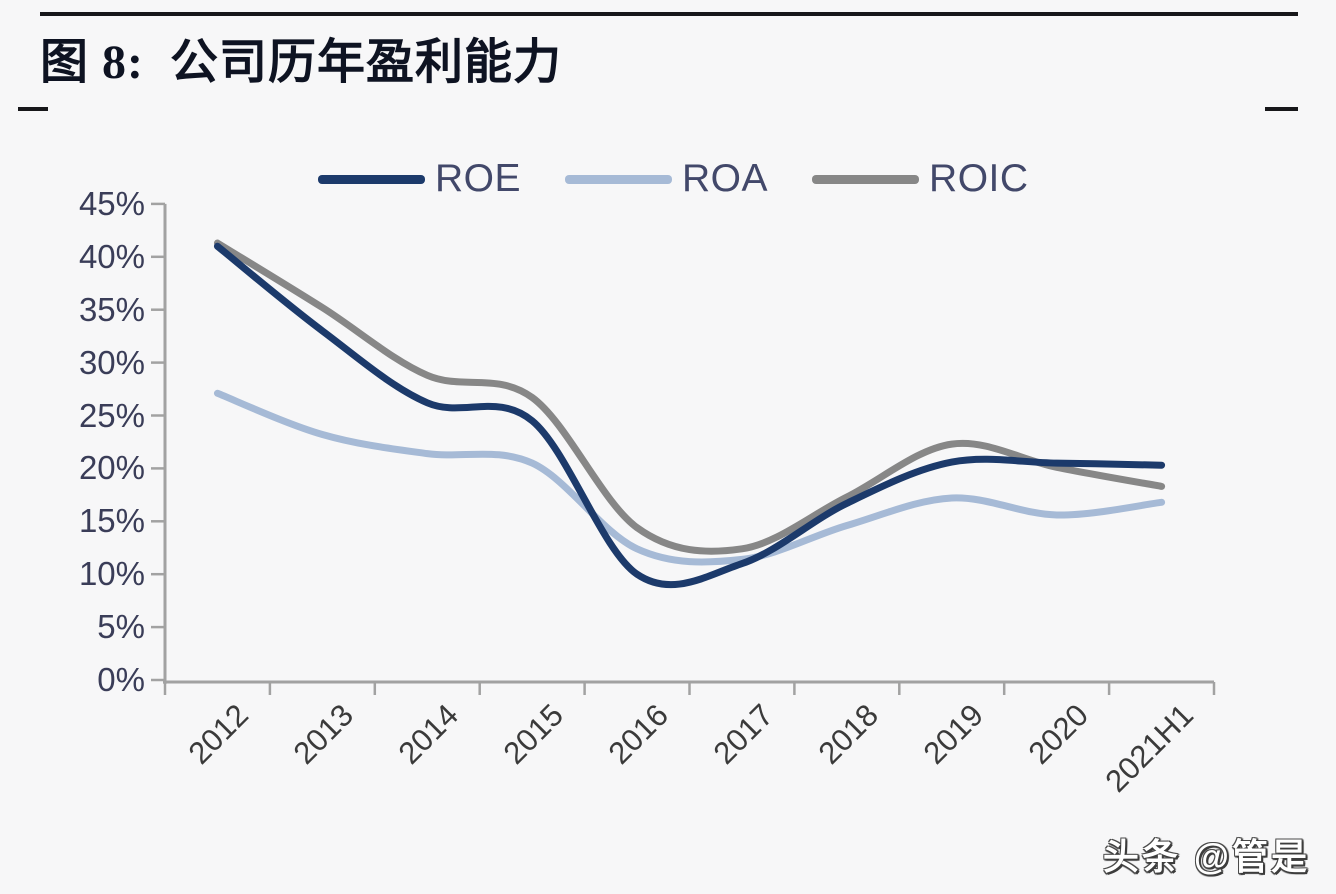  Describe the element at coordinates (111, 521) in the screenshot. I see `y-axis-label: 15%` at that location.